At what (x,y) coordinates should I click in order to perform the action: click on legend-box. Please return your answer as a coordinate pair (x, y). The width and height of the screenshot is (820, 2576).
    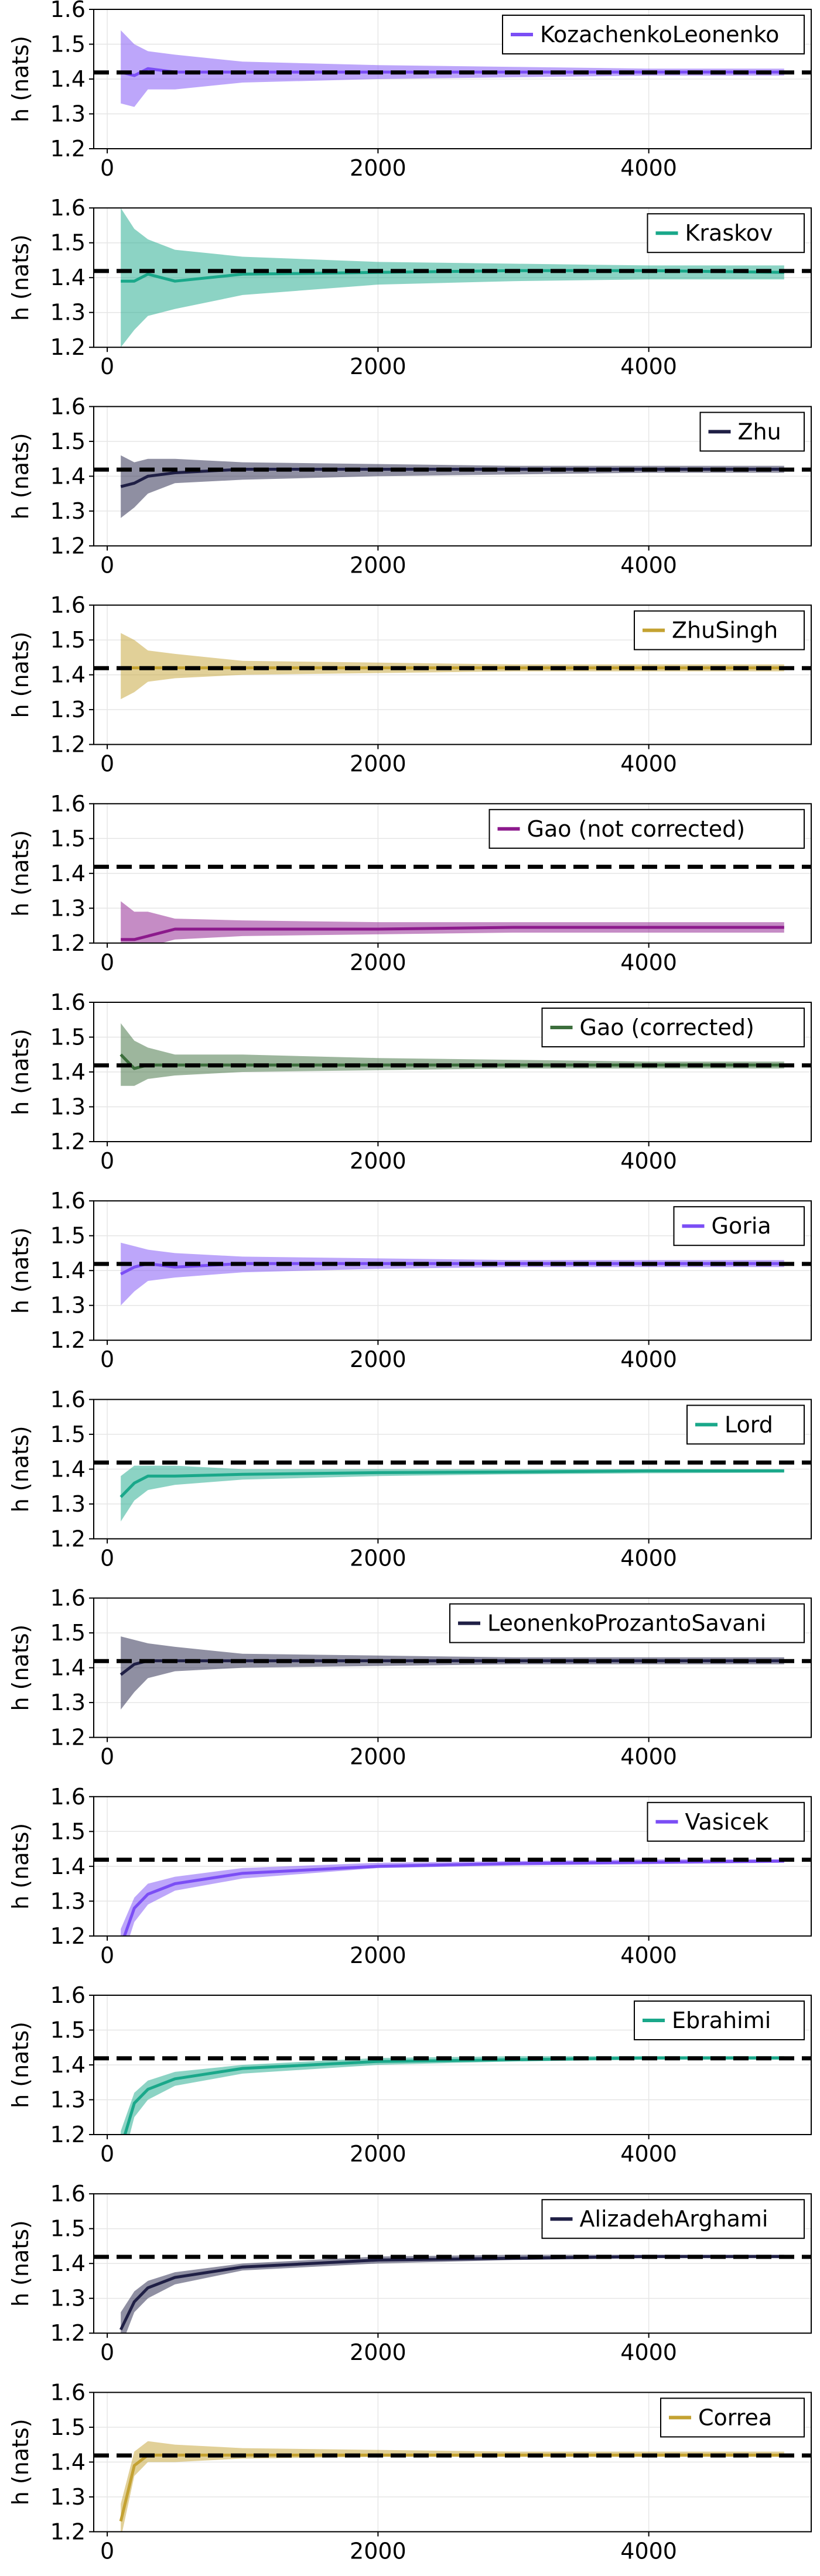
    Looking at the image, I should click on (627, 1623).